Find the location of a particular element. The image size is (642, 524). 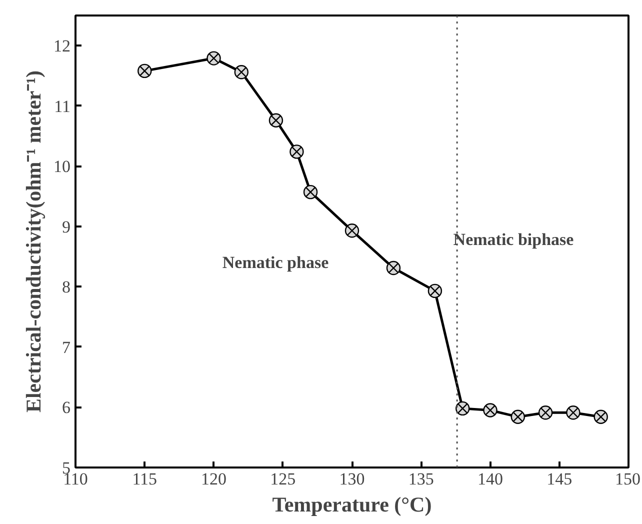

y-tick-label: 7 is located at coordinates (66, 347).